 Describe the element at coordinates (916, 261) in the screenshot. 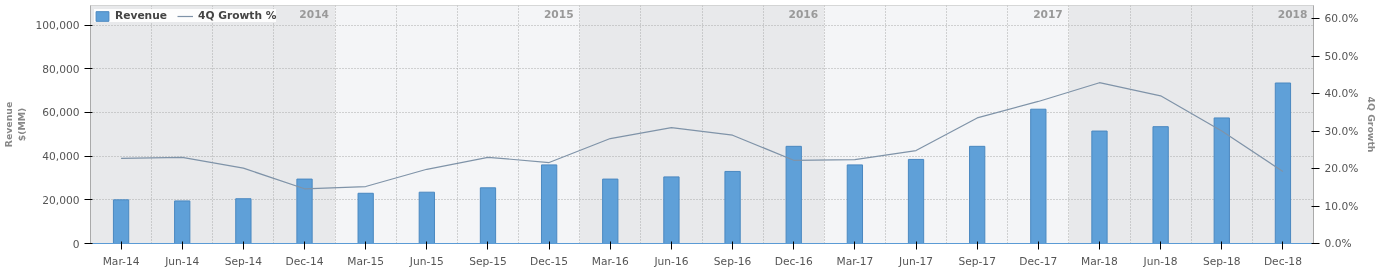

I see `x-tick-label: Jun-17` at that location.